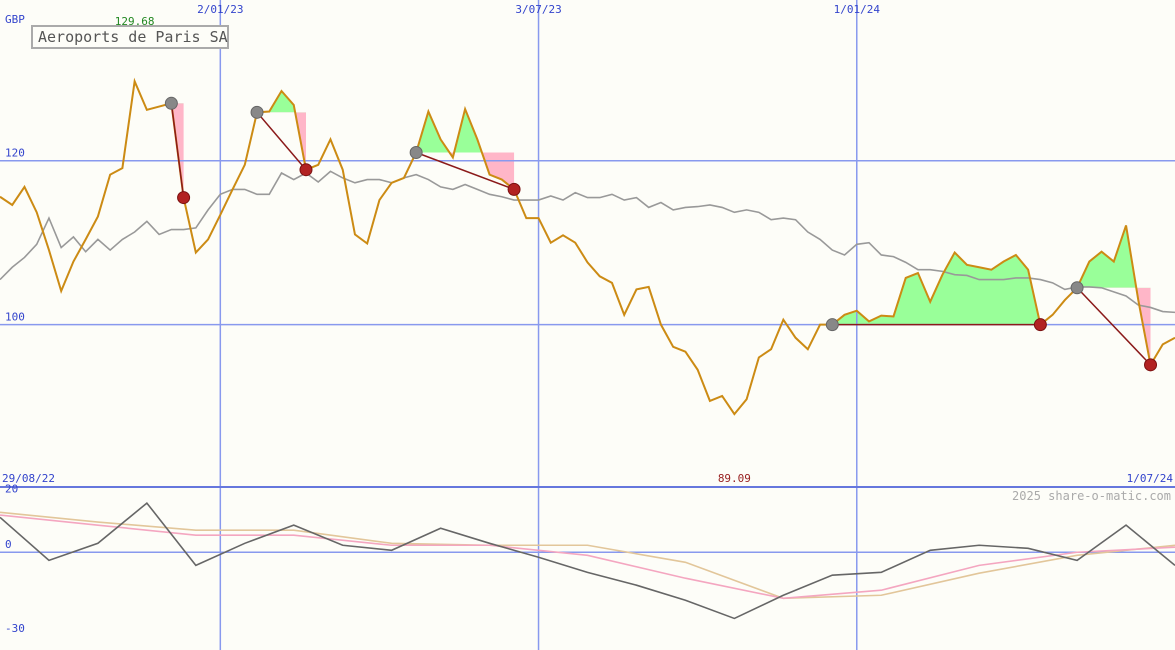 This screenshot has width=1175, height=650. What do you see at coordinates (734, 478) in the screenshot?
I see `low-label: 89.09` at bounding box center [734, 478].